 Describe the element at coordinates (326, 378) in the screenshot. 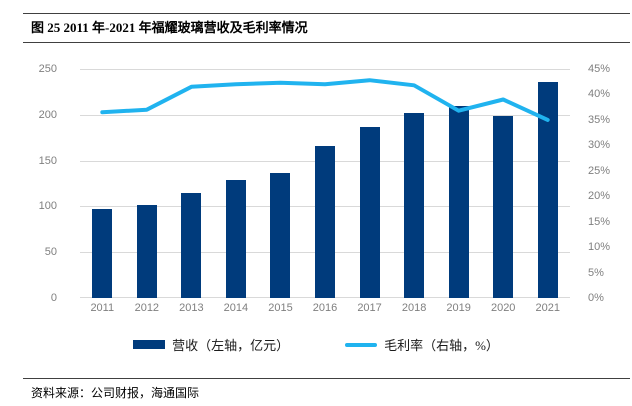

I see `source-rule` at that location.